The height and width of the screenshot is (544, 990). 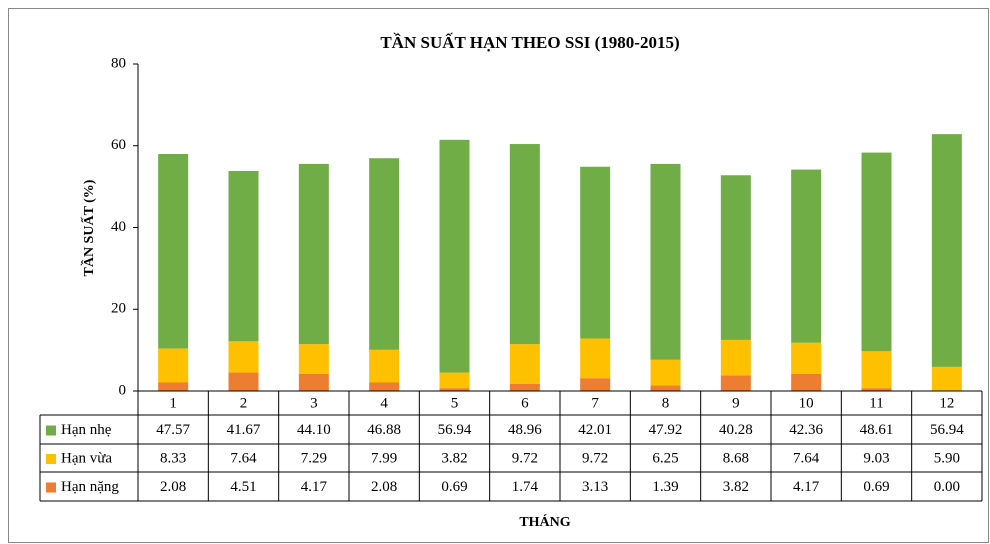 I want to click on table-cell: 5.90, so click(x=947, y=458).